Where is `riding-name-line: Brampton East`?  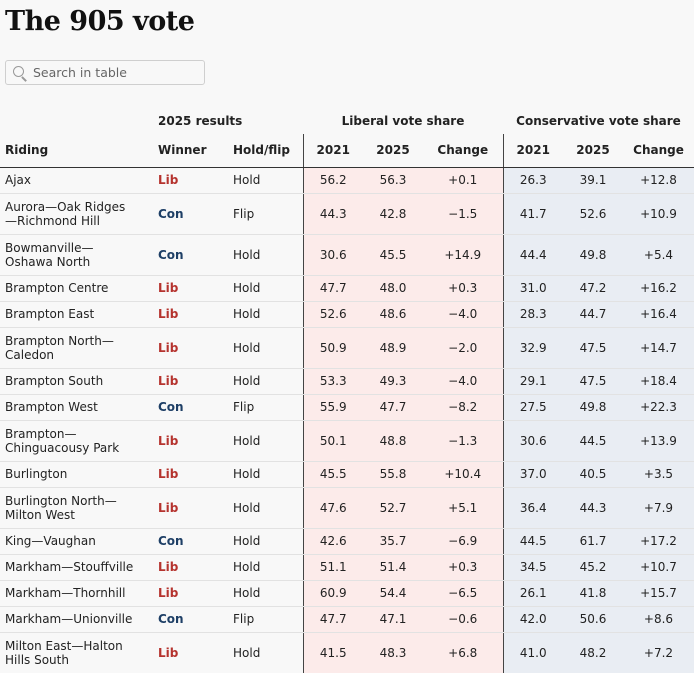 riding-name-line: Brampton East is located at coordinates (50, 314).